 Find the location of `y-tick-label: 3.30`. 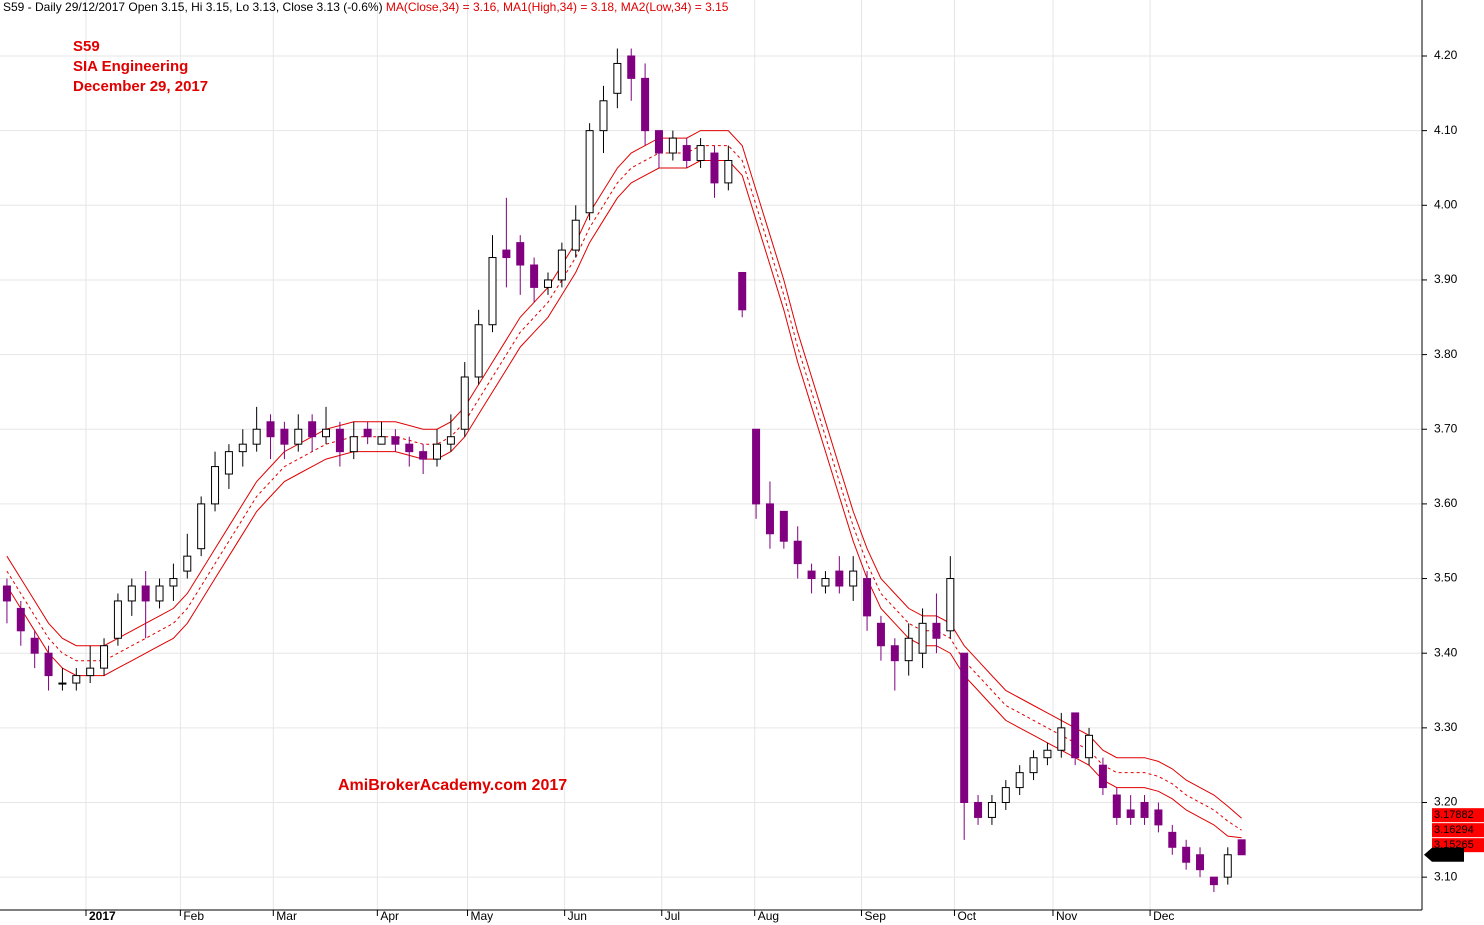

y-tick-label: 3.30 is located at coordinates (1446, 727).